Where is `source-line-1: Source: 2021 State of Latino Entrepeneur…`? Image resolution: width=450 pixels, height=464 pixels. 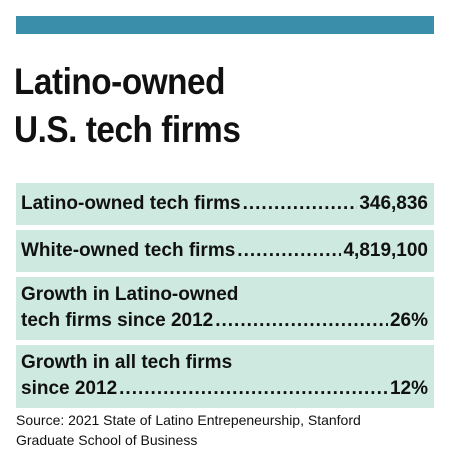
source-line-1: Source: 2021 State of Latino Entrepeneur… is located at coordinates (188, 420).